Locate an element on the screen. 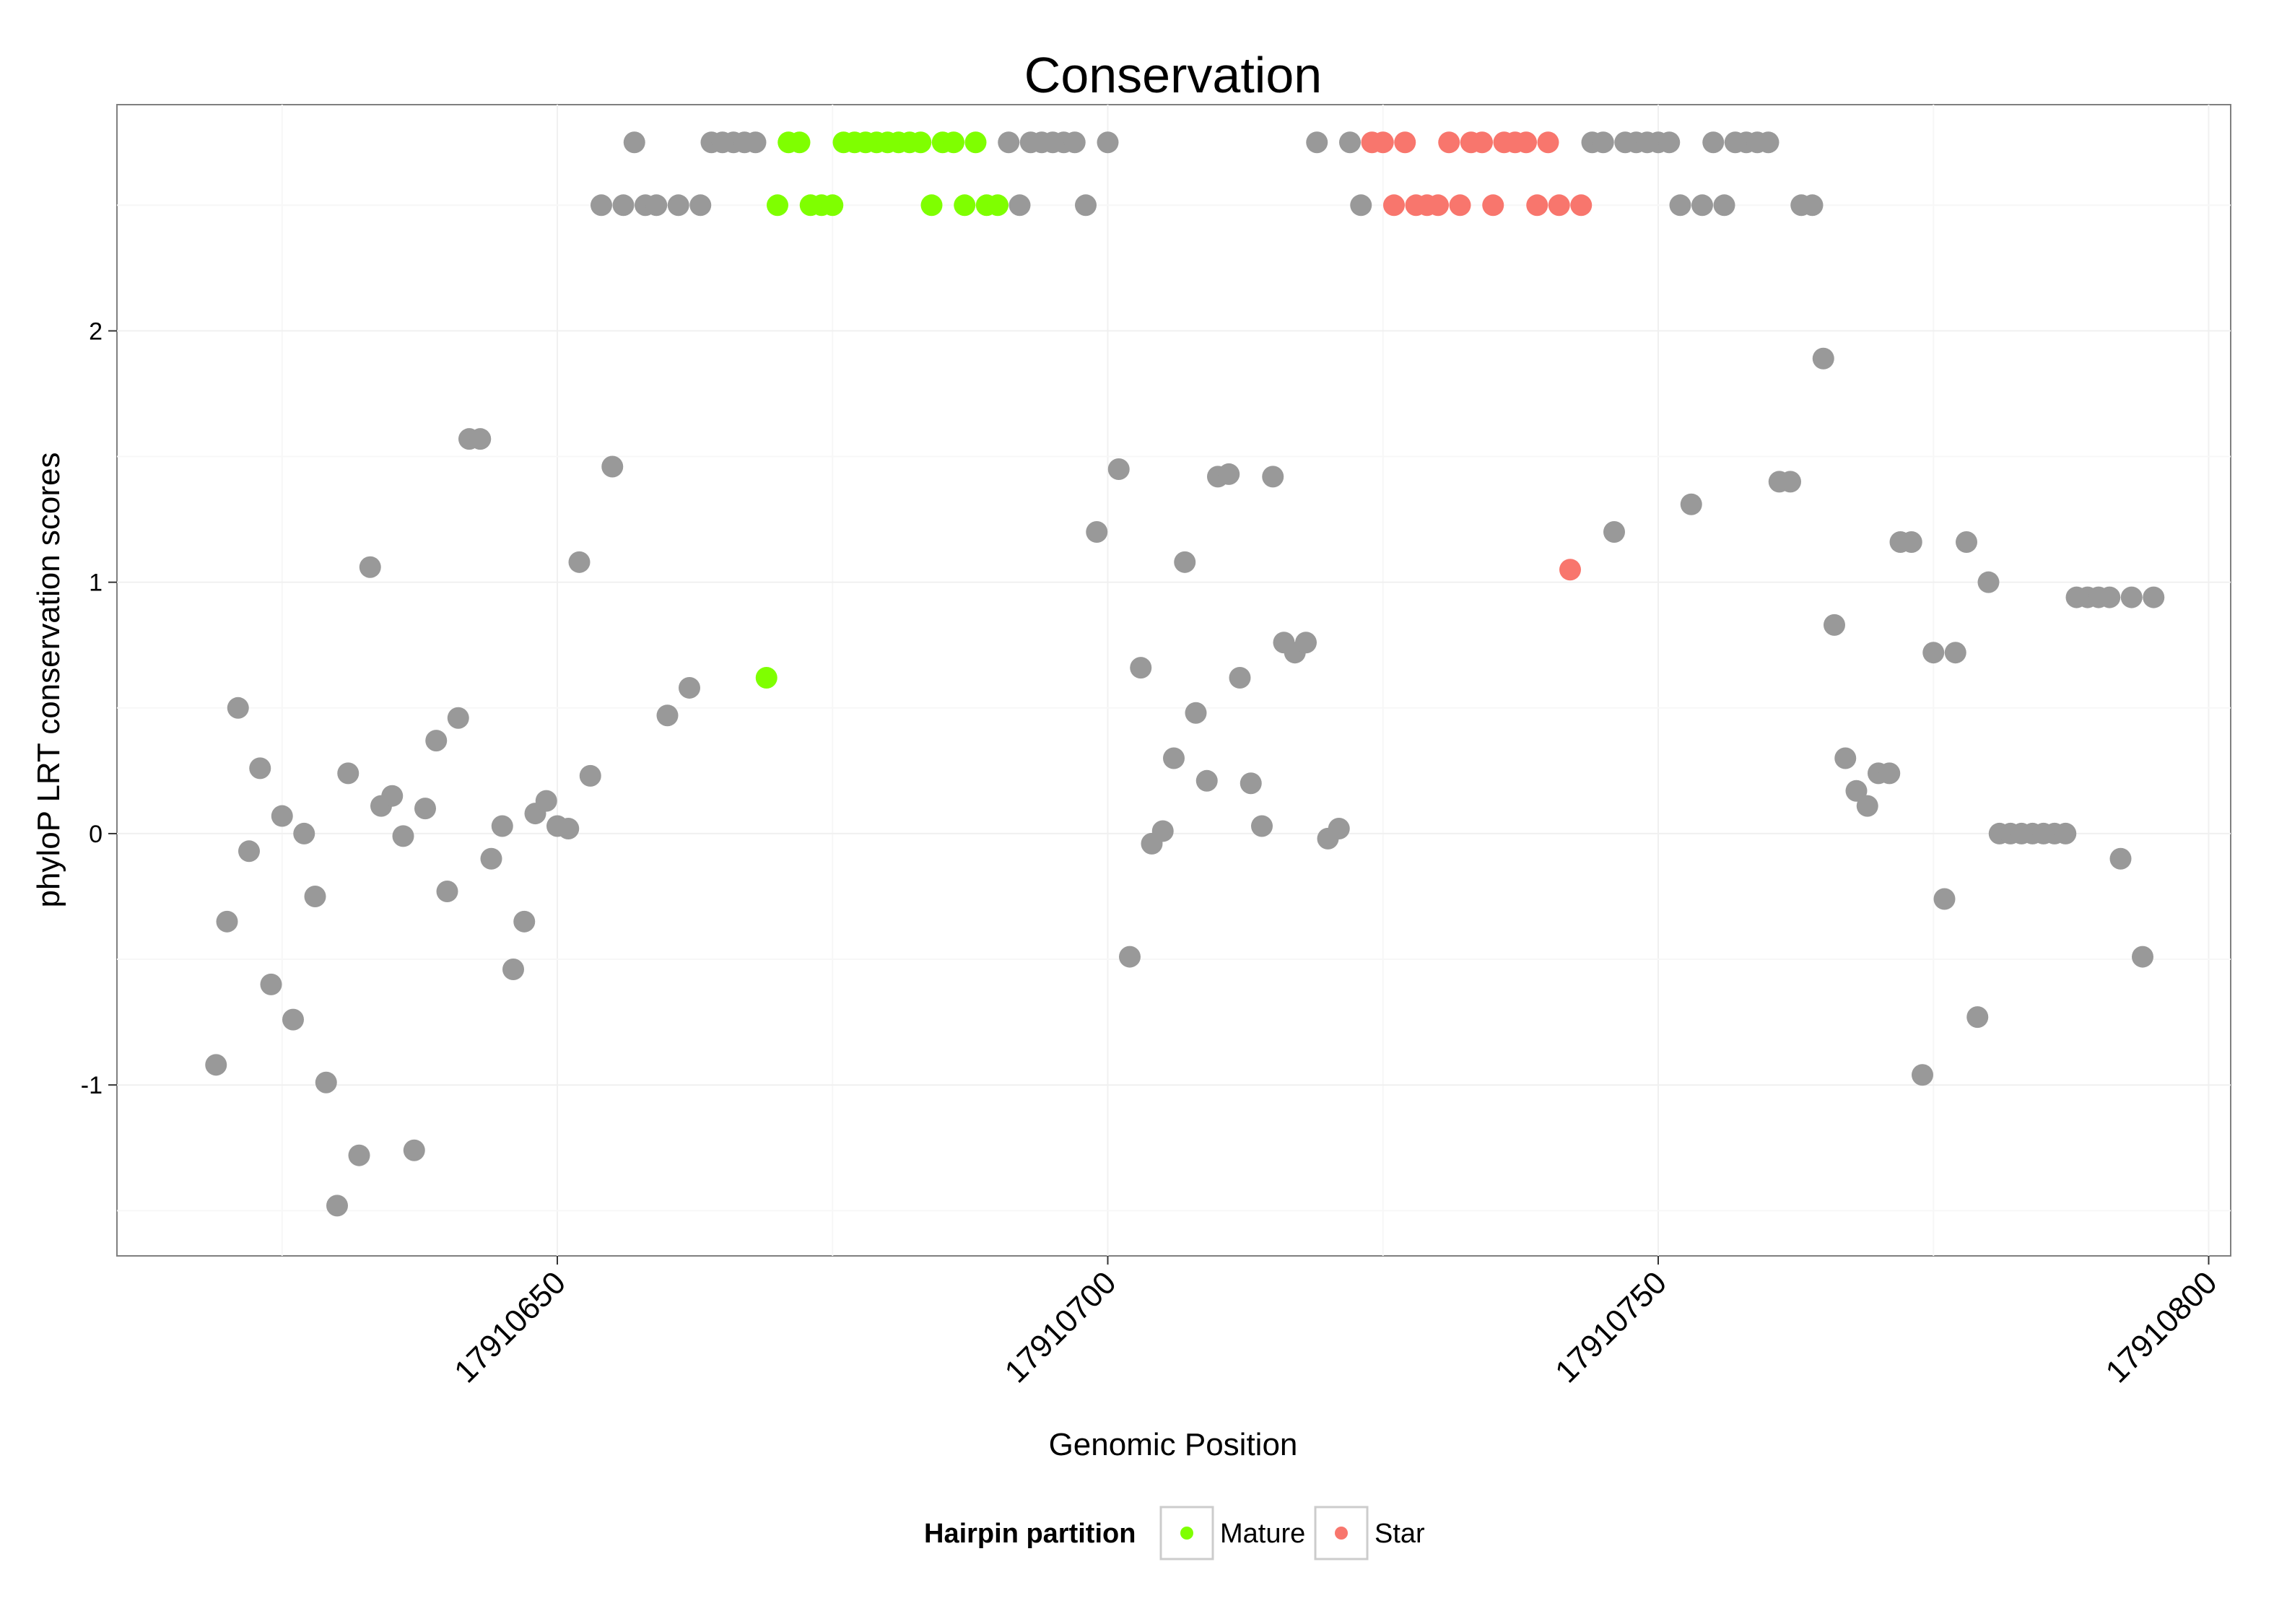 This screenshot has width=2274, height=1624. legend-key-mature is located at coordinates (1187, 1533).